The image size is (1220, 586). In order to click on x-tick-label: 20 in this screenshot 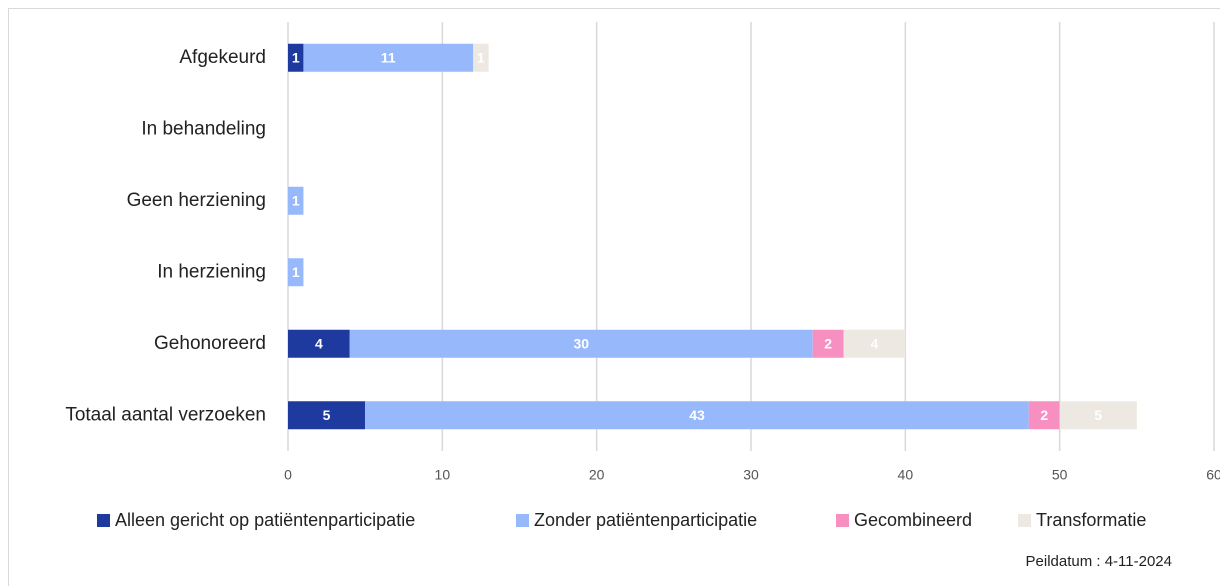, I will do `click(597, 475)`.